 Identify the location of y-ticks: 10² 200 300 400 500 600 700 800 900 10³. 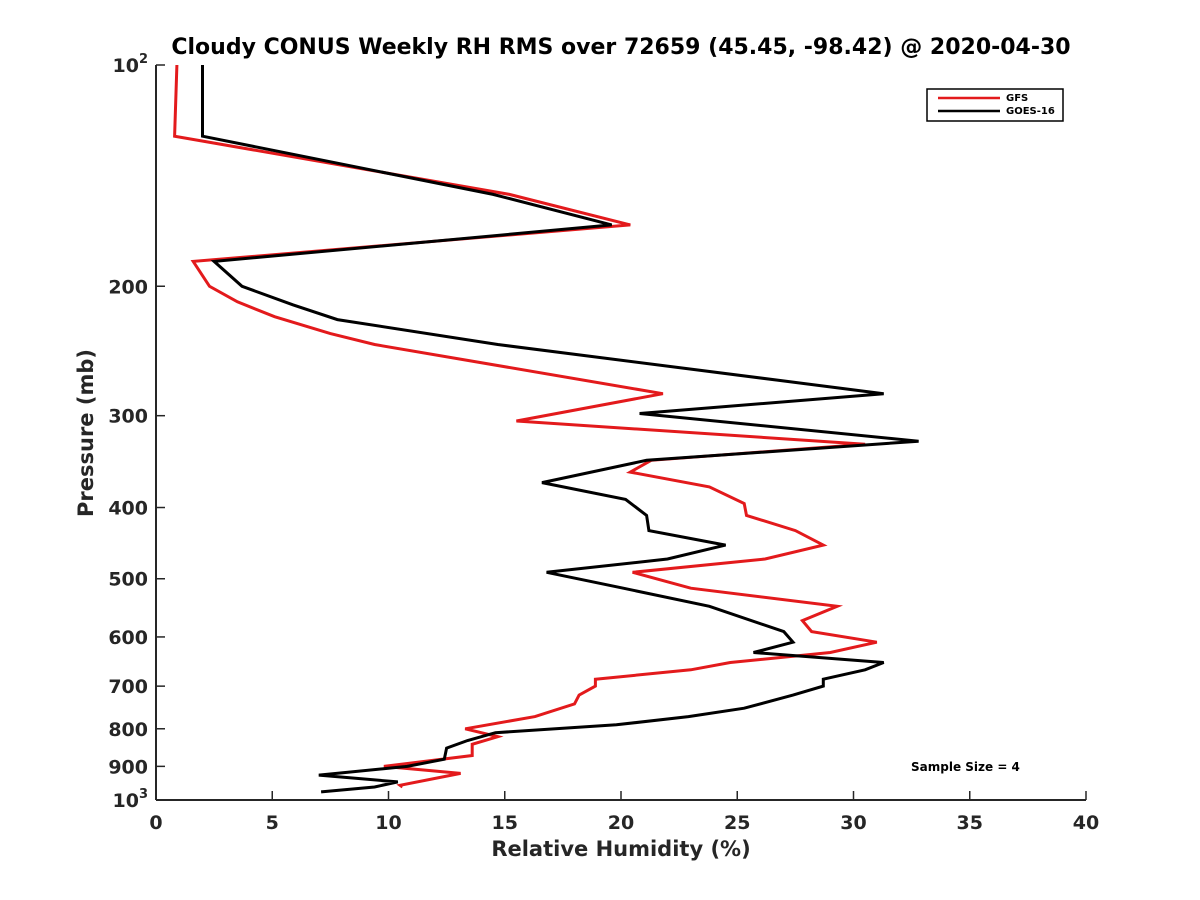
(136, 432).